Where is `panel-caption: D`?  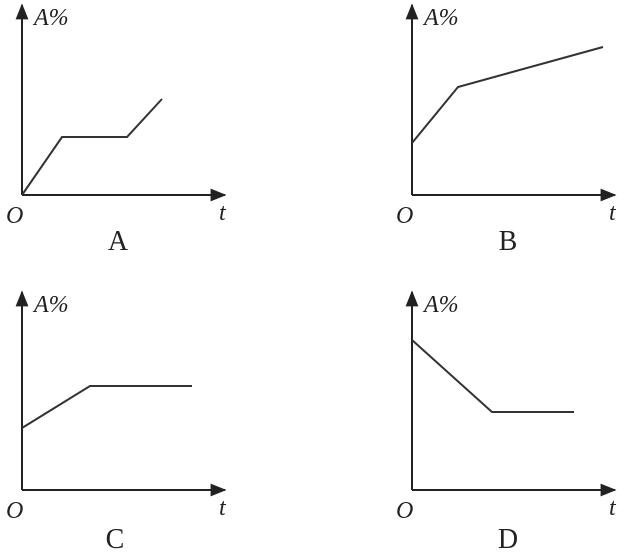 panel-caption: D is located at coordinates (508, 539).